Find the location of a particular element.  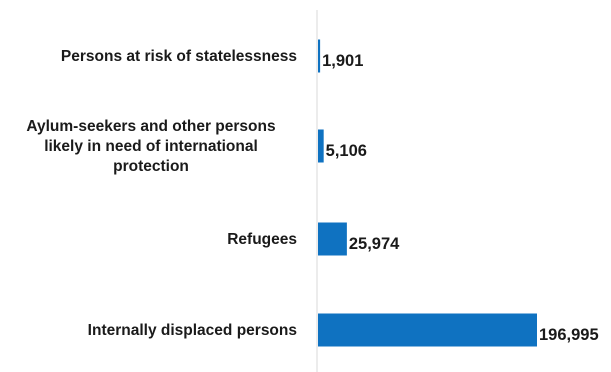

category-label-line: protection is located at coordinates (151, 166).